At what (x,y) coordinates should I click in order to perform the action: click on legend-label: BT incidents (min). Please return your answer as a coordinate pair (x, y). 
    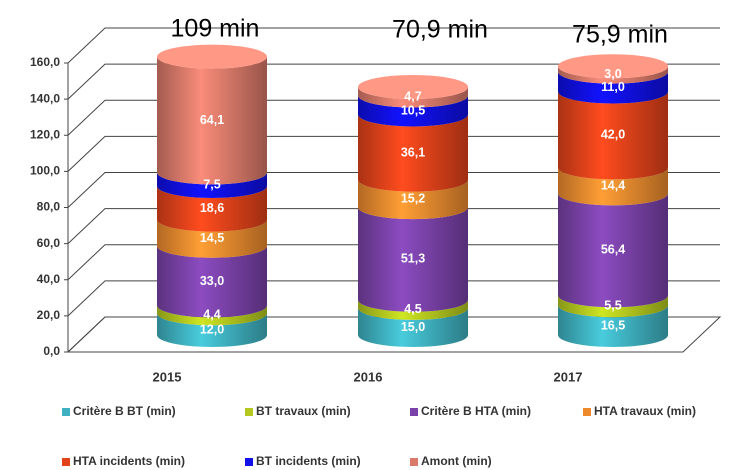
    Looking at the image, I should click on (308, 461).